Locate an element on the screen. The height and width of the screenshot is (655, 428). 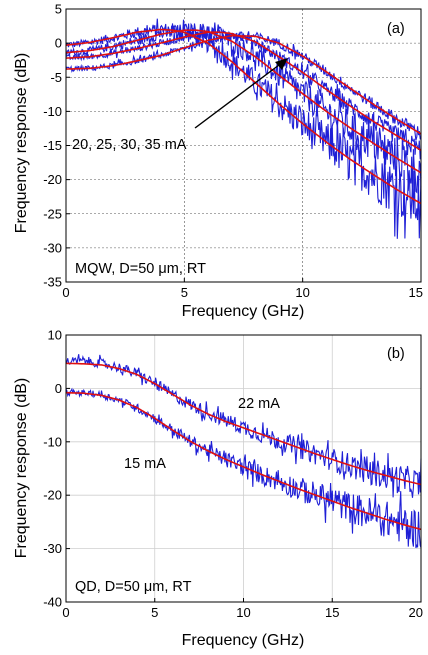
y-tick-label: 5 is located at coordinates (58, 9).